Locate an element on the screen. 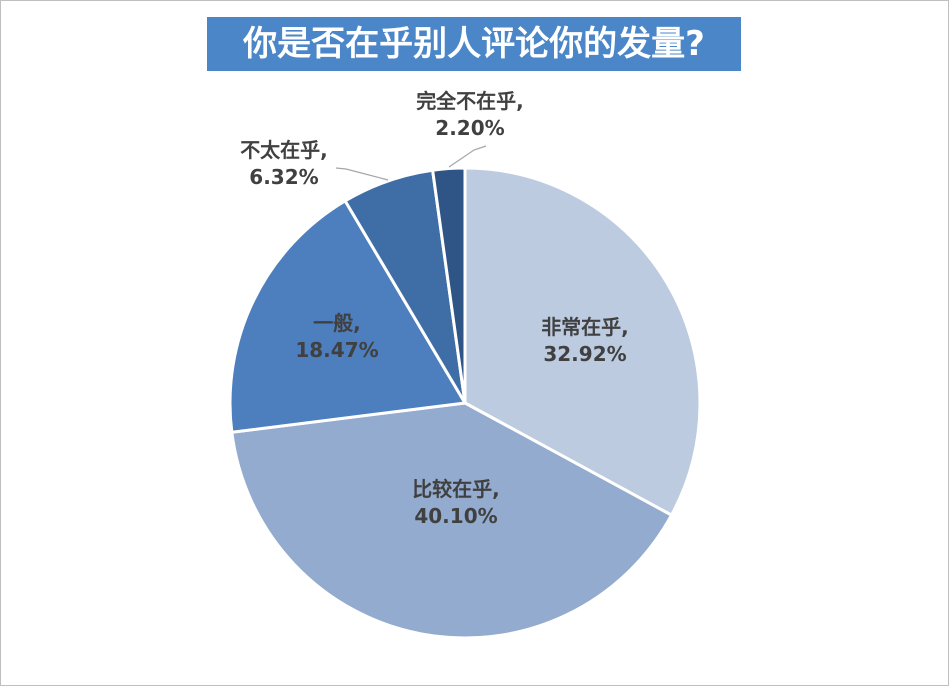 The height and width of the screenshot is (686, 949). slice-label-1: 非常在乎, is located at coordinates (585, 327).